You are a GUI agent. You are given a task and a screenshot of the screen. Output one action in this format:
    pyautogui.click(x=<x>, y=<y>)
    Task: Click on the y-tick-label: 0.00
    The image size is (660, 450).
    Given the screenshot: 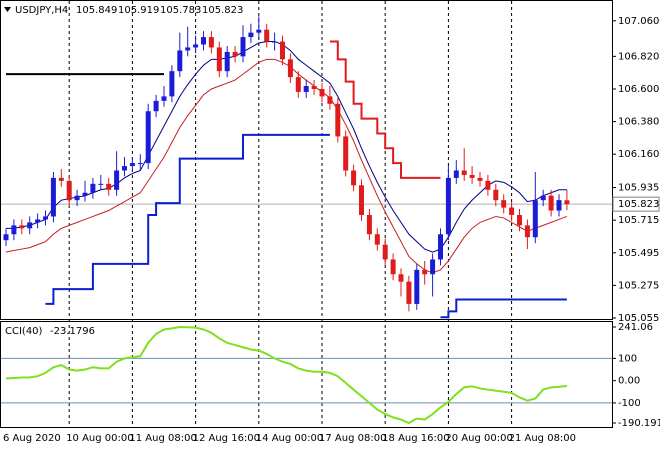 What is the action you would take?
    pyautogui.click(x=629, y=381)
    